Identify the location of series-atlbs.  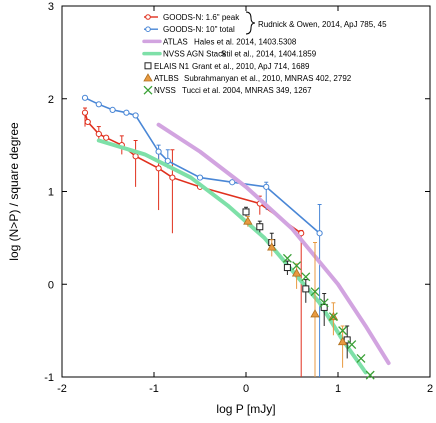
(295, 296).